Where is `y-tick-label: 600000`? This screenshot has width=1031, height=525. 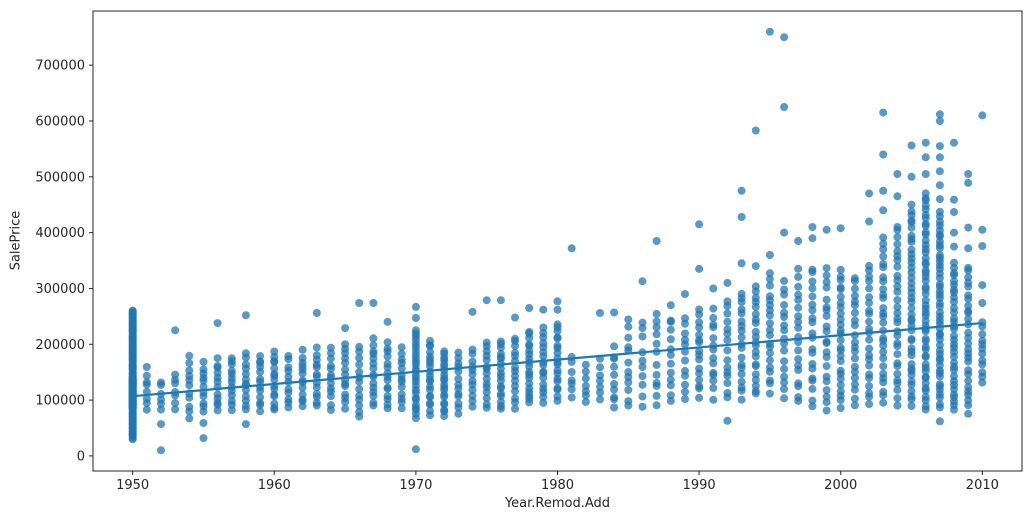 y-tick-label: 600000 is located at coordinates (60, 121).